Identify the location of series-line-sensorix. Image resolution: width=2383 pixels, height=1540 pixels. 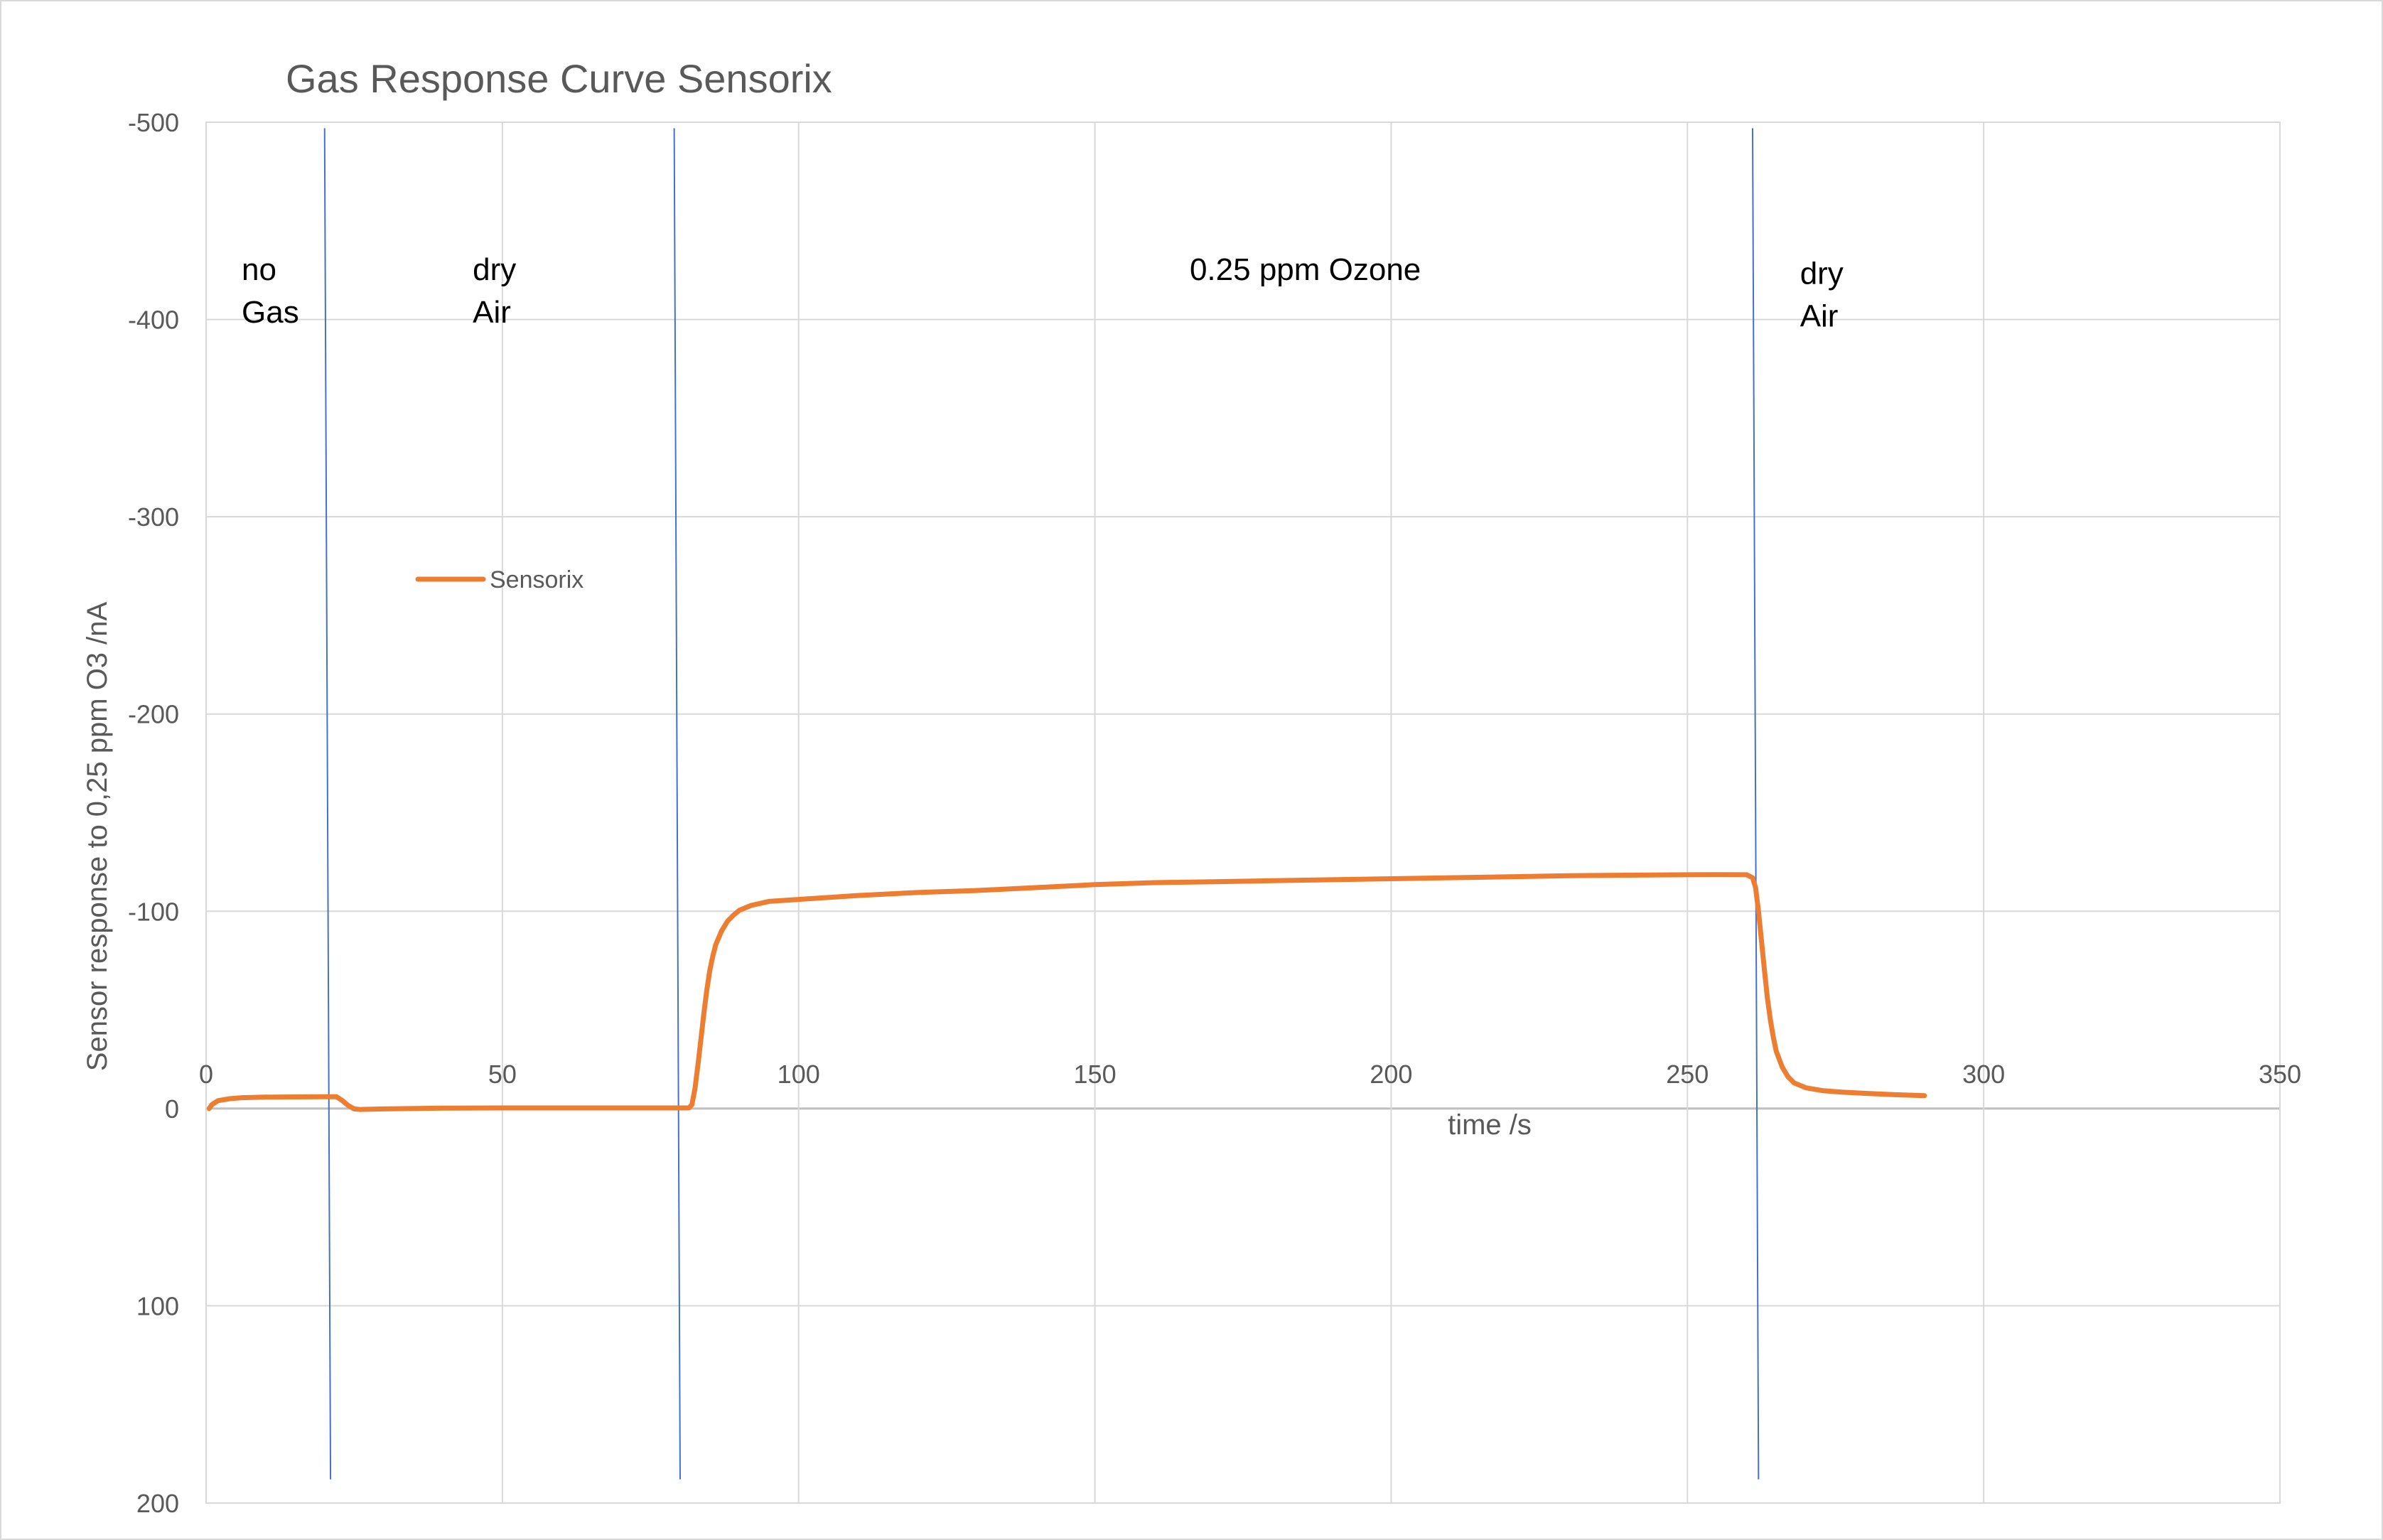
(1066, 992).